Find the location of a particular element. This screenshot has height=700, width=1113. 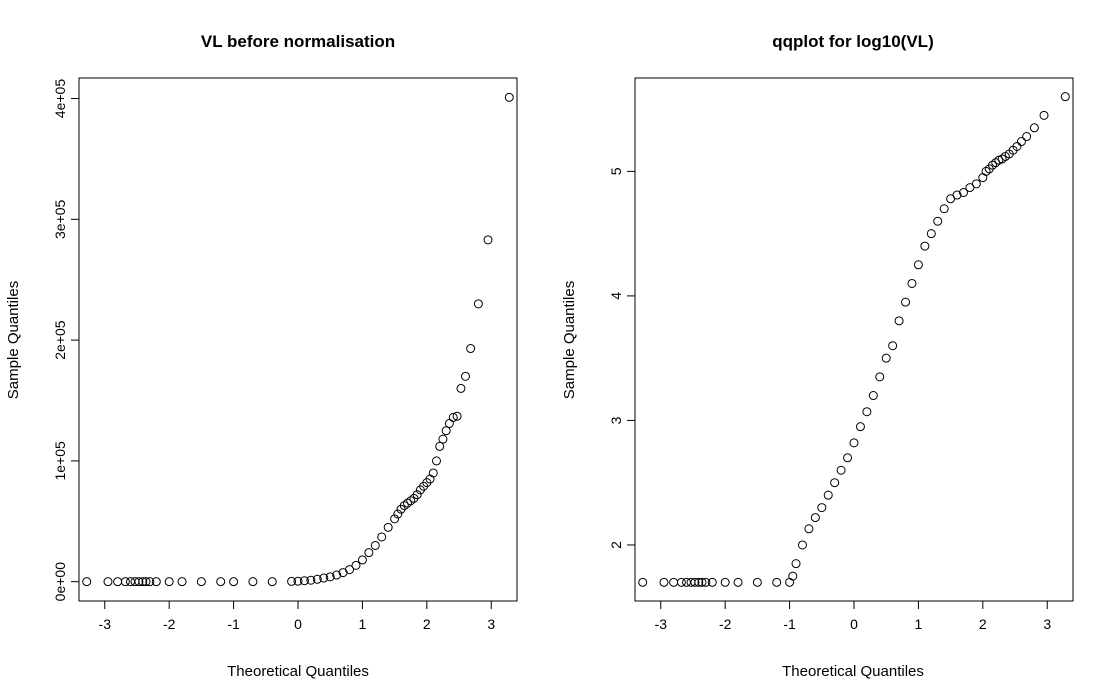

y-tick-label: 3e+05 is located at coordinates (60, 219).